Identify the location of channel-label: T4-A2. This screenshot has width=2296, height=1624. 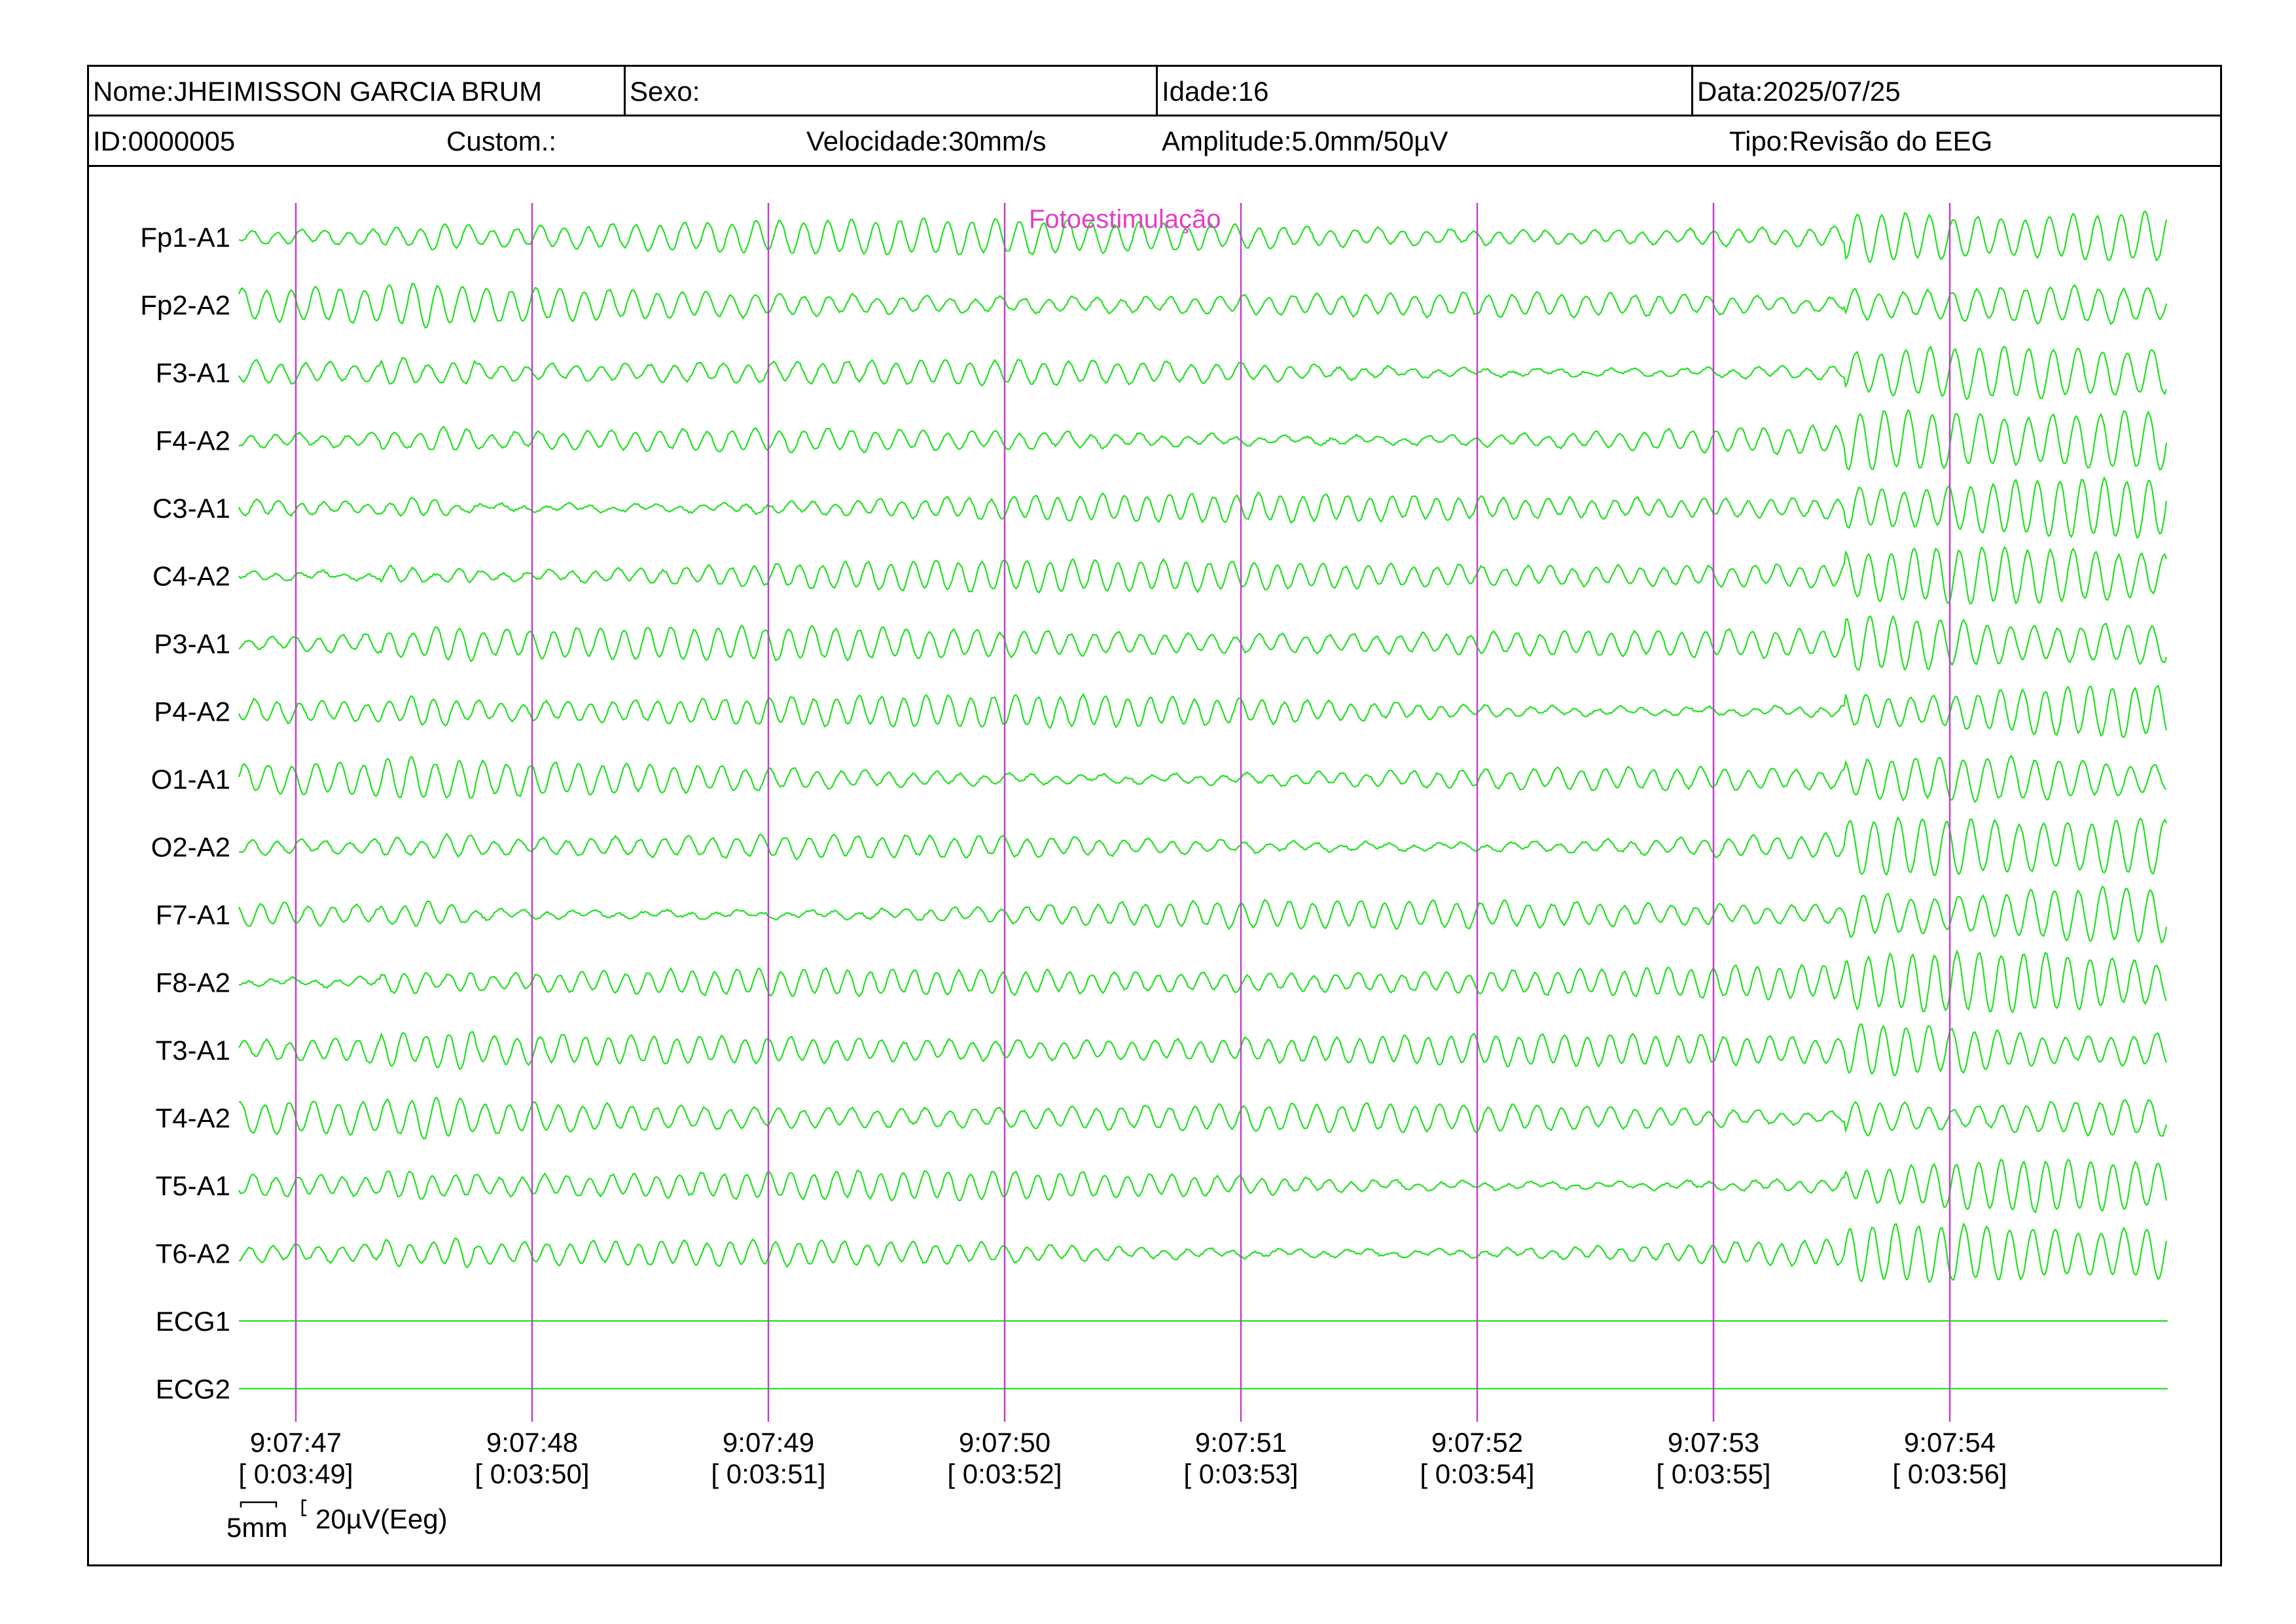
(193, 1118).